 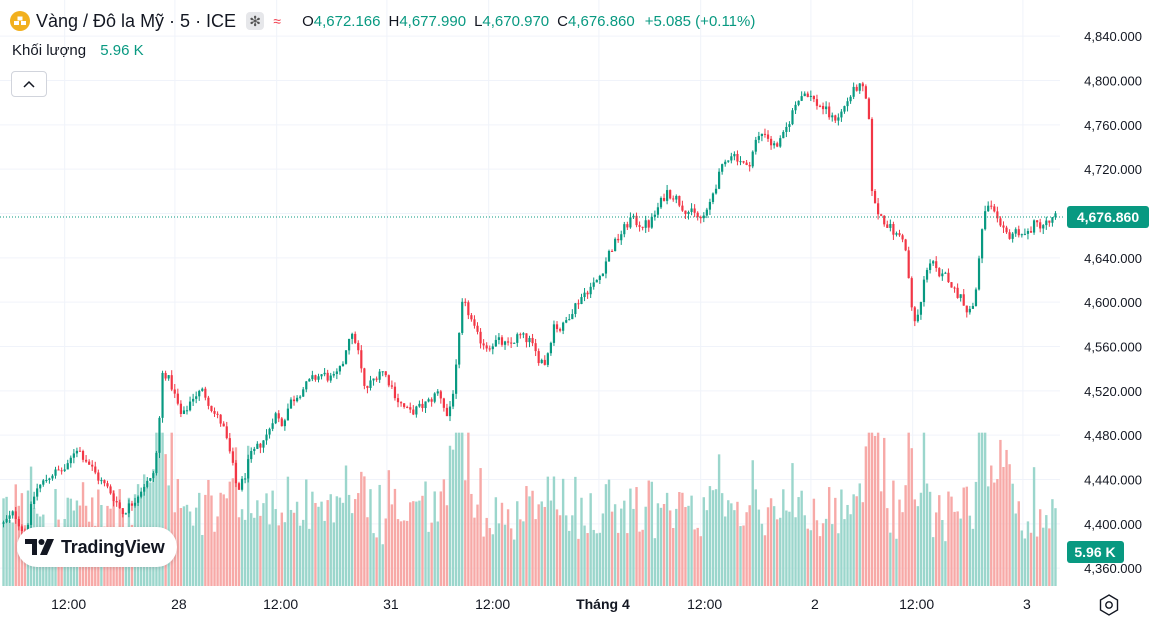 What do you see at coordinates (1109, 605) in the screenshot?
I see `settings-icon` at bounding box center [1109, 605].